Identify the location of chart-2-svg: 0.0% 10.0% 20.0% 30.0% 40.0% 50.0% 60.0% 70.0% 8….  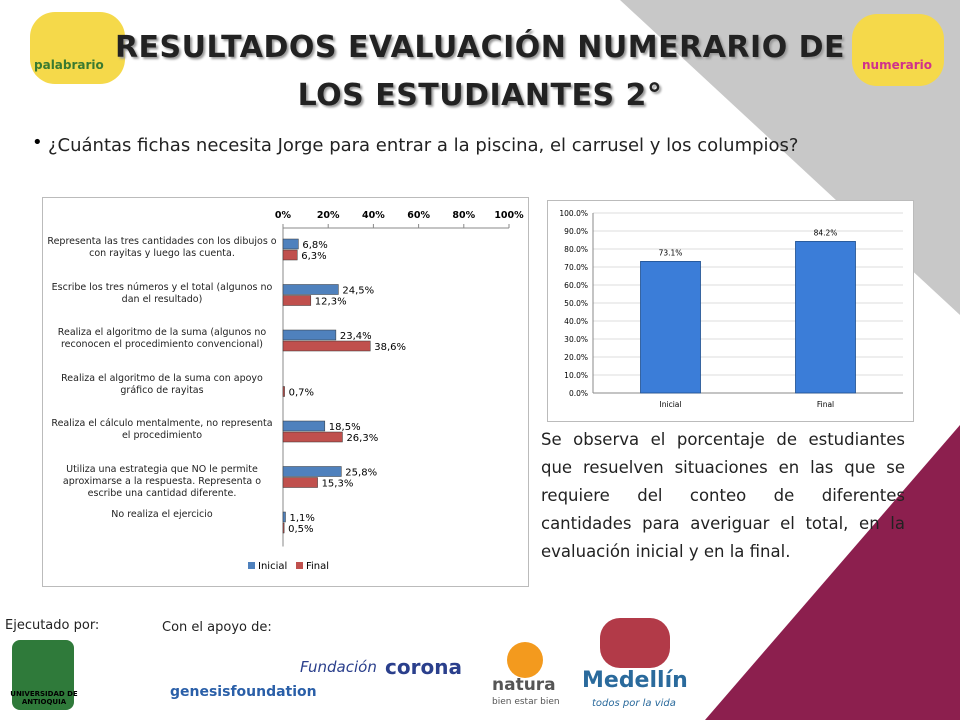
(731, 309).